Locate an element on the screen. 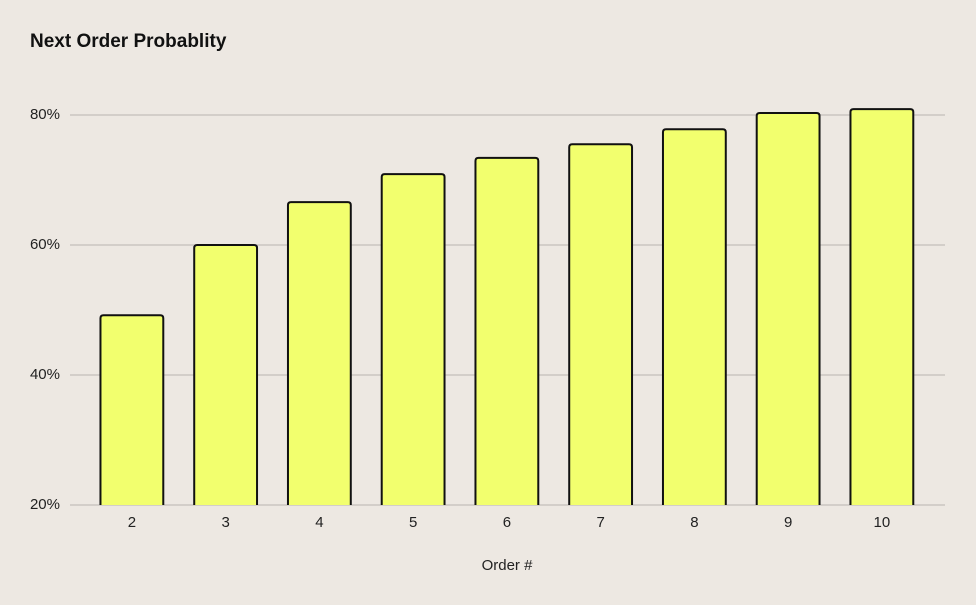 The height and width of the screenshot is (605, 976). x-axis-label: Order # is located at coordinates (508, 565).